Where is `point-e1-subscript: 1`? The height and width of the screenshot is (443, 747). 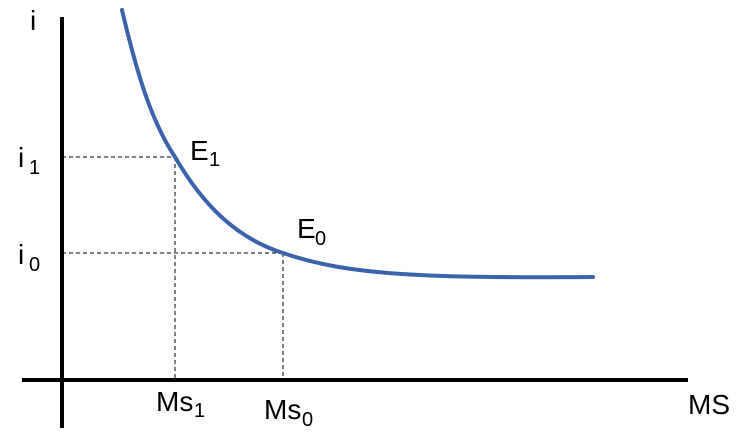 point-e1-subscript: 1 is located at coordinates (214, 160).